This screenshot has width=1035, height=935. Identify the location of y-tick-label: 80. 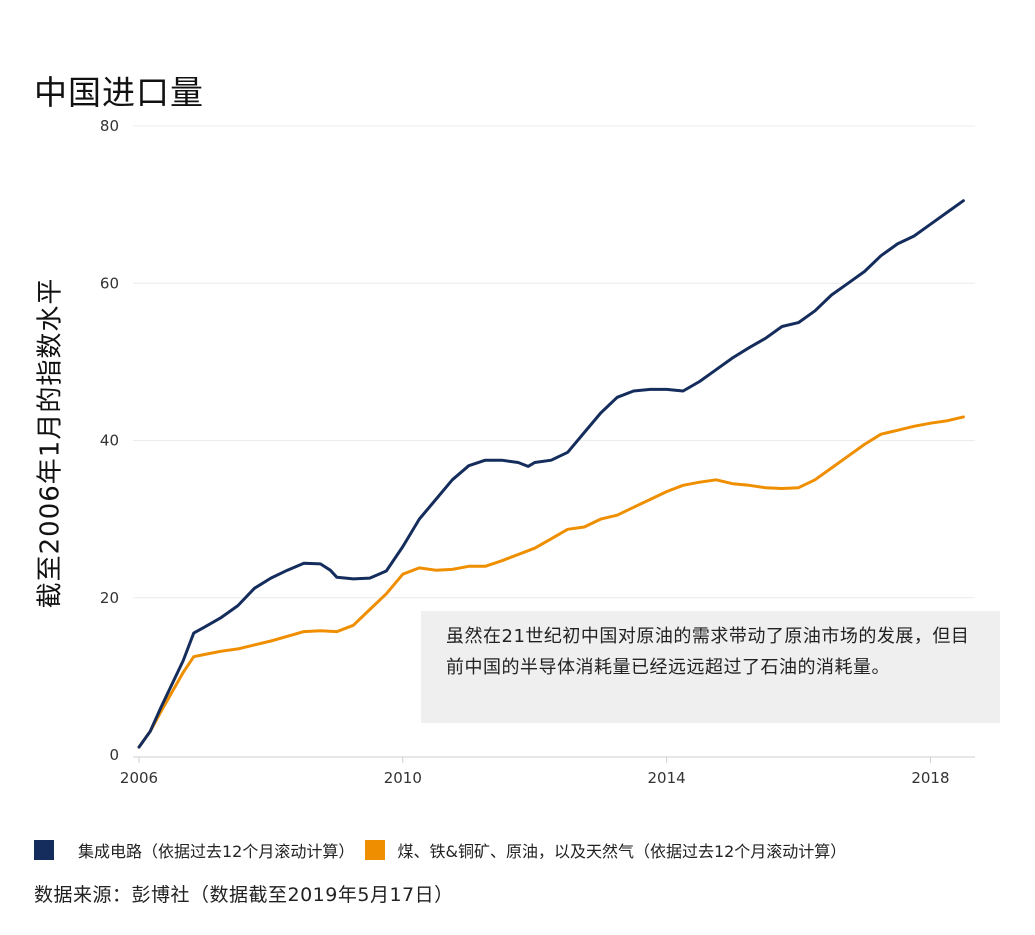
(109, 126).